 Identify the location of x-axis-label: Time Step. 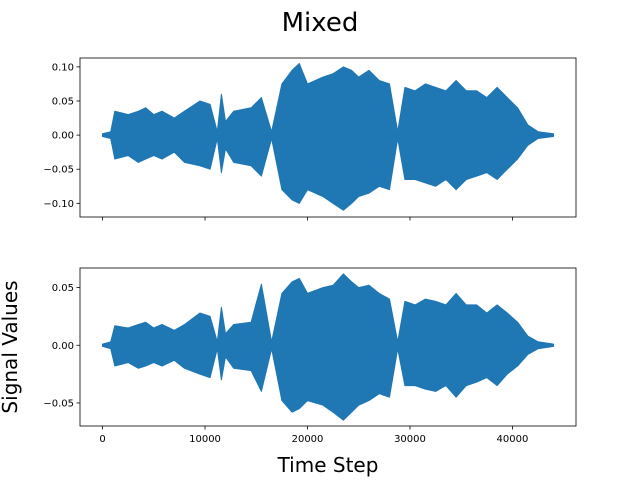
(328, 465).